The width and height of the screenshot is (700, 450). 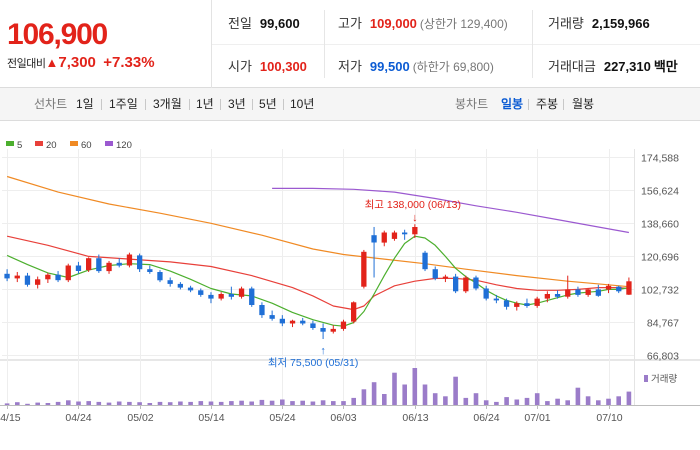 I want to click on legend-swatch, so click(x=74, y=143).